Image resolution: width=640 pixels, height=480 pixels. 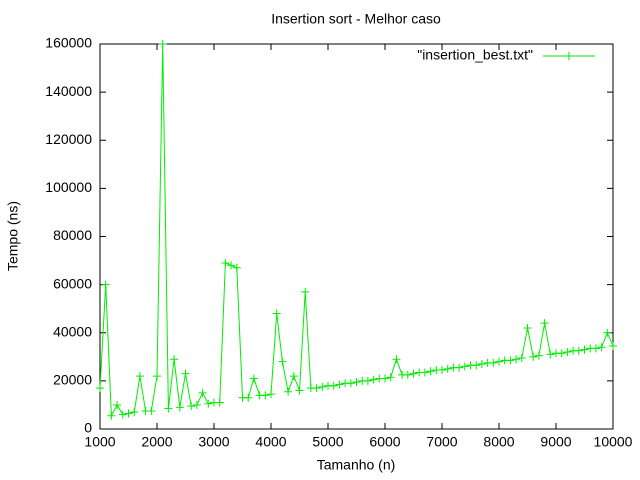 I want to click on y-tick-label: 80000, so click(x=72, y=235).